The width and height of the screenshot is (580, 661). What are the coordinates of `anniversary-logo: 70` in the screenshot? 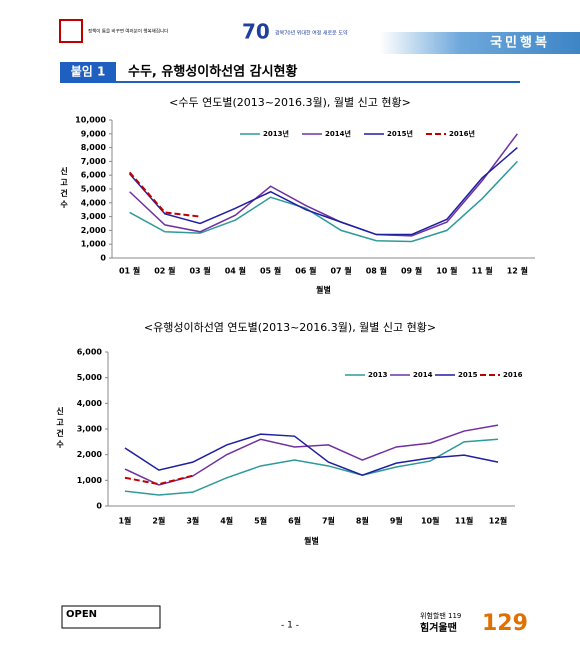 It's located at (256, 32).